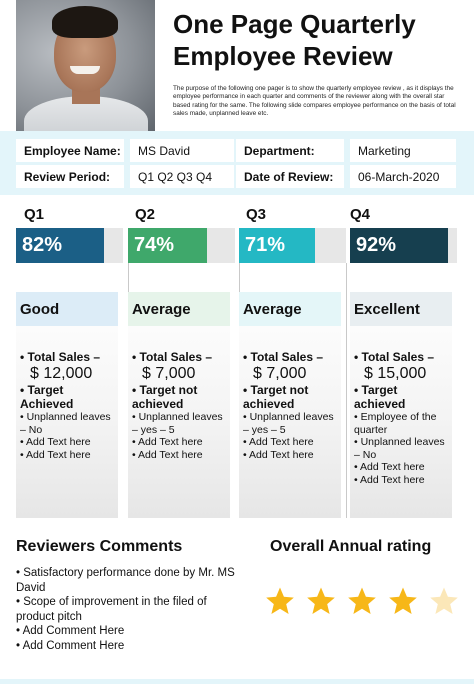 The width and height of the screenshot is (474, 684). Describe the element at coordinates (380, 397) in the screenshot. I see `q4-target: • Target achieved` at that location.